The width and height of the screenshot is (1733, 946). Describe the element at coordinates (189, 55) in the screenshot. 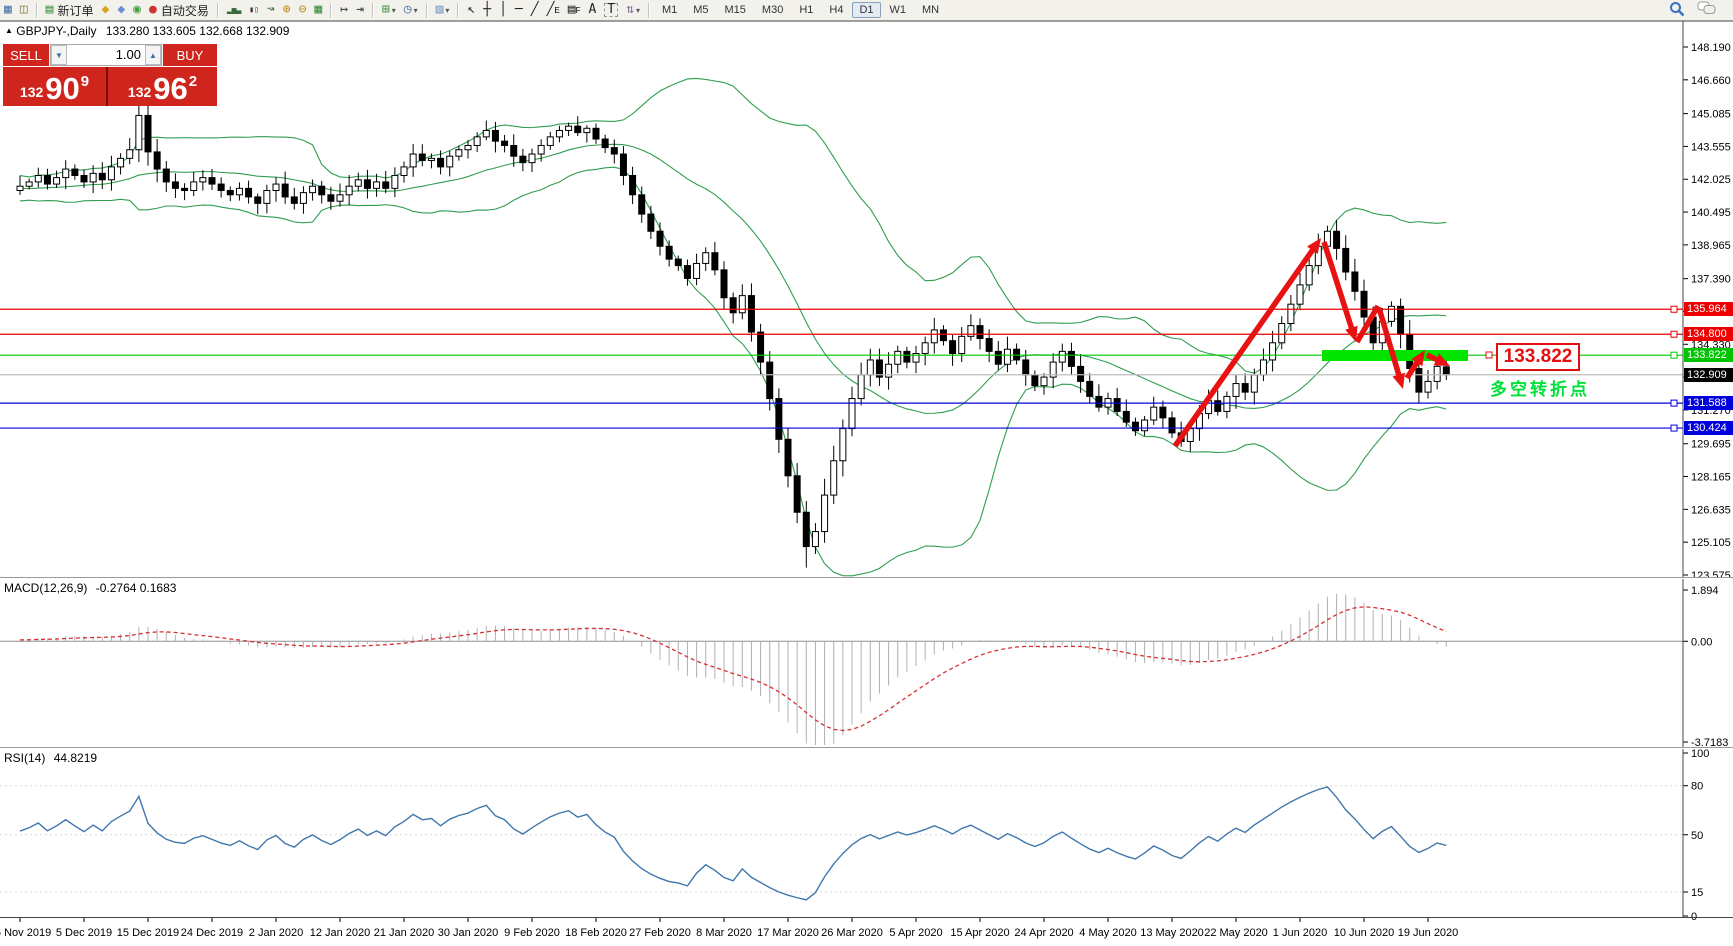

I see `buy-button: BUY` at that location.